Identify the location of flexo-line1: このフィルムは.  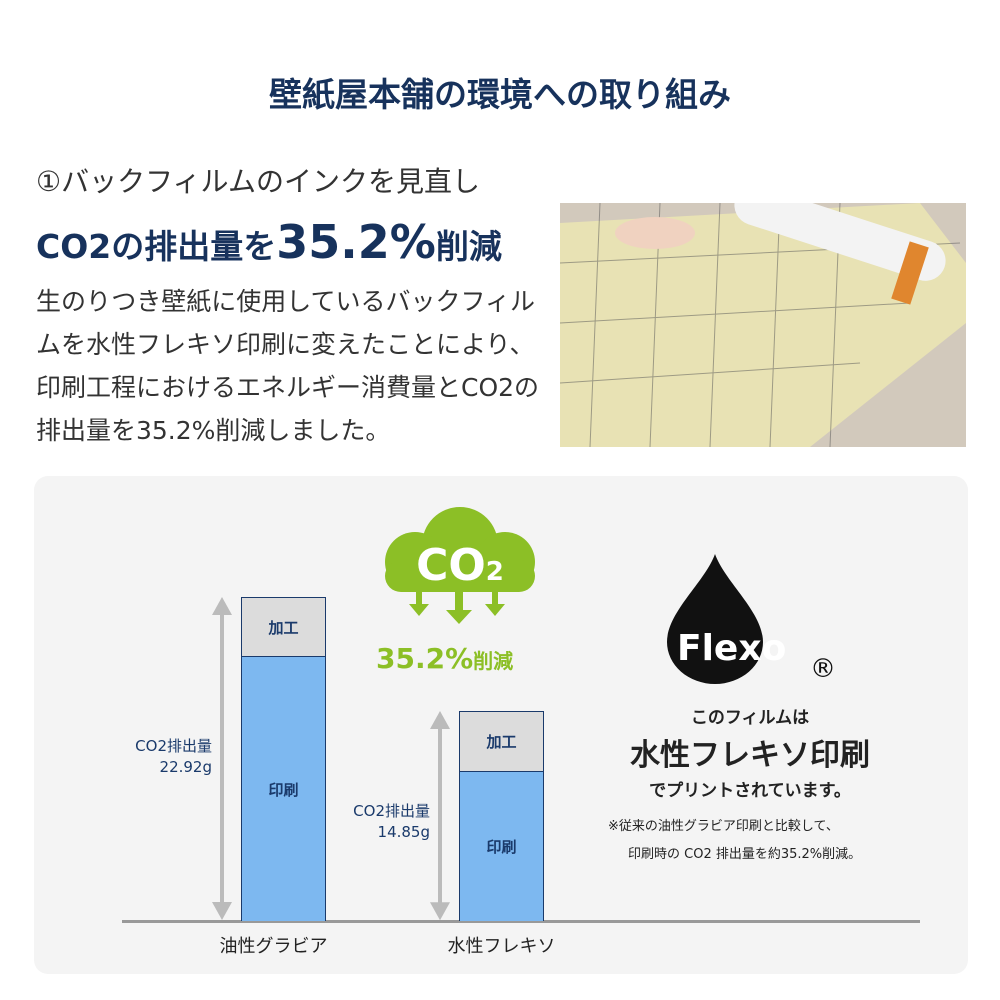
(750, 718).